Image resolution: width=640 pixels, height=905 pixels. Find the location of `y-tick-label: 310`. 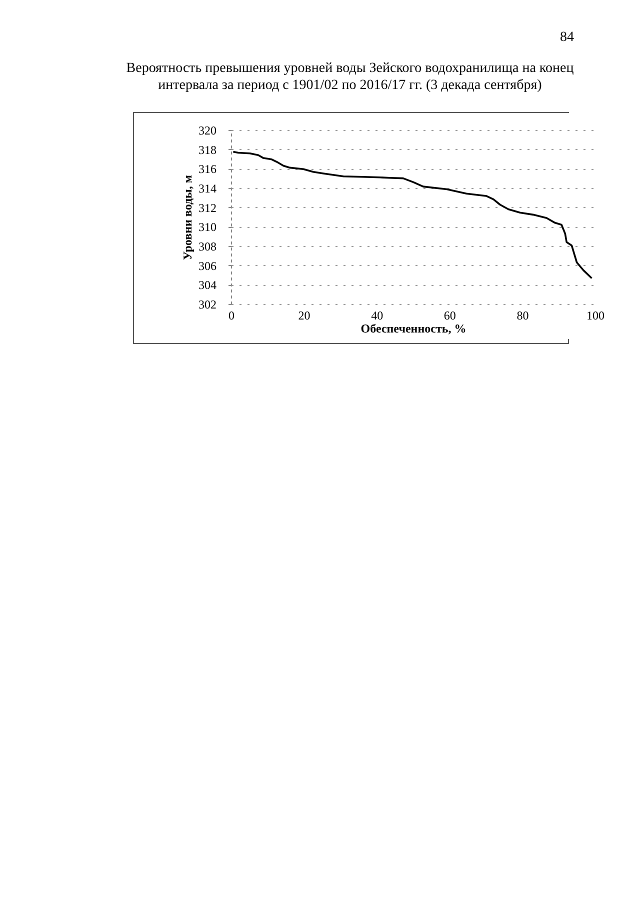

y-tick-label: 310 is located at coordinates (207, 227).